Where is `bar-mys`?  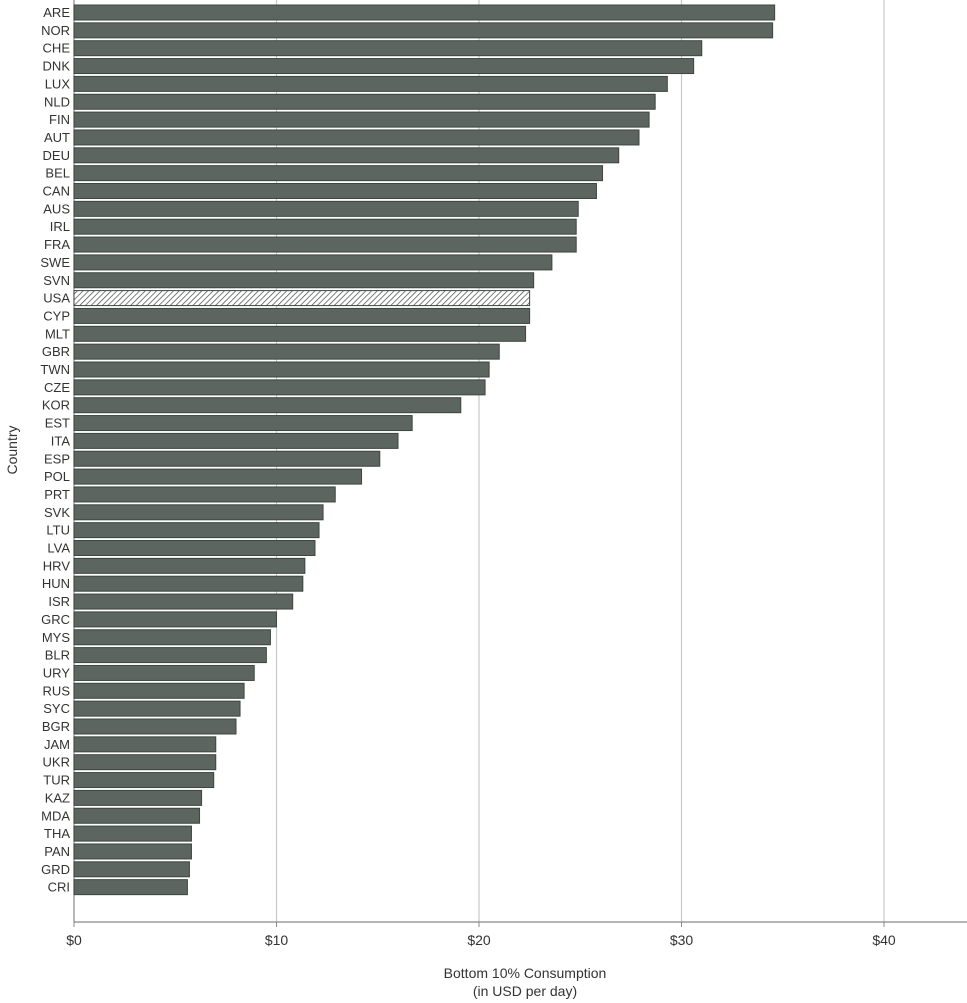 bar-mys is located at coordinates (172, 637).